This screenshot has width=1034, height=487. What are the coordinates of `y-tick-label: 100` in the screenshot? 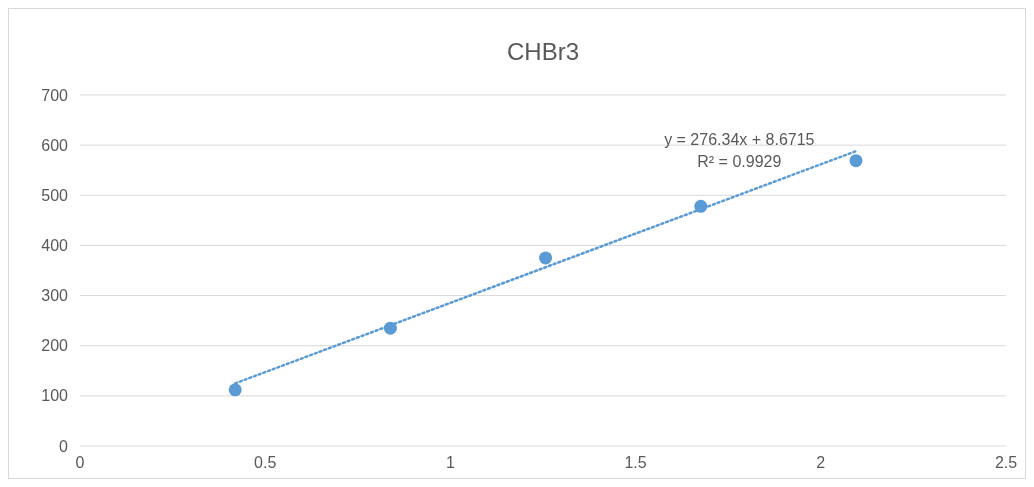 It's located at (55, 396).